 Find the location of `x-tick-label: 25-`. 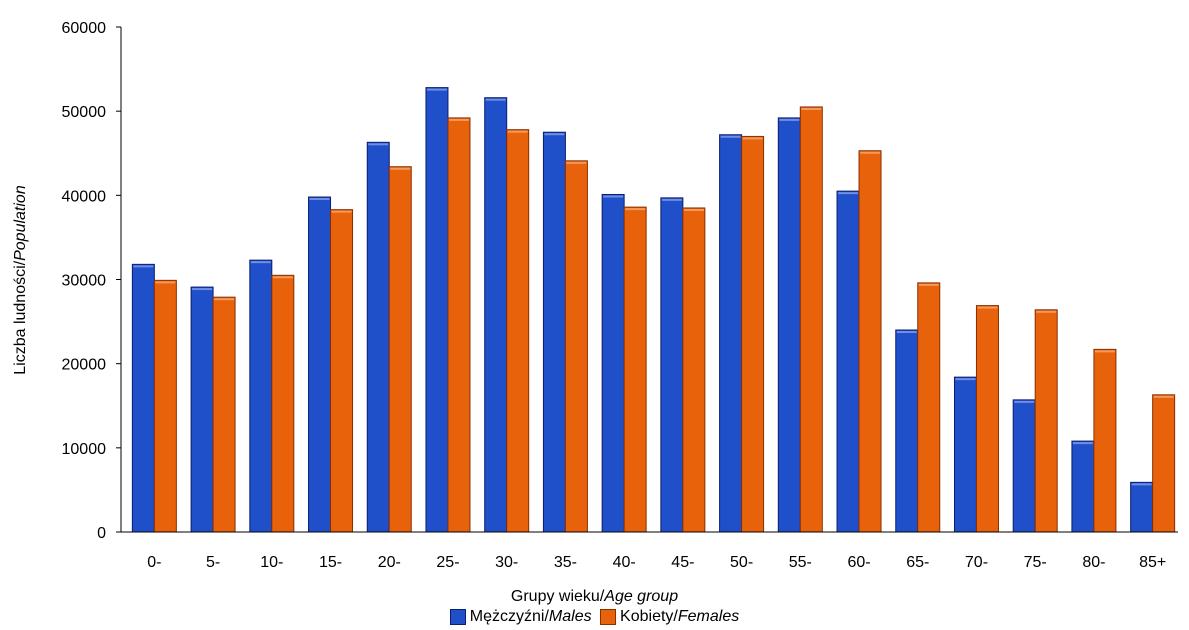

x-tick-label: 25- is located at coordinates (447, 562).